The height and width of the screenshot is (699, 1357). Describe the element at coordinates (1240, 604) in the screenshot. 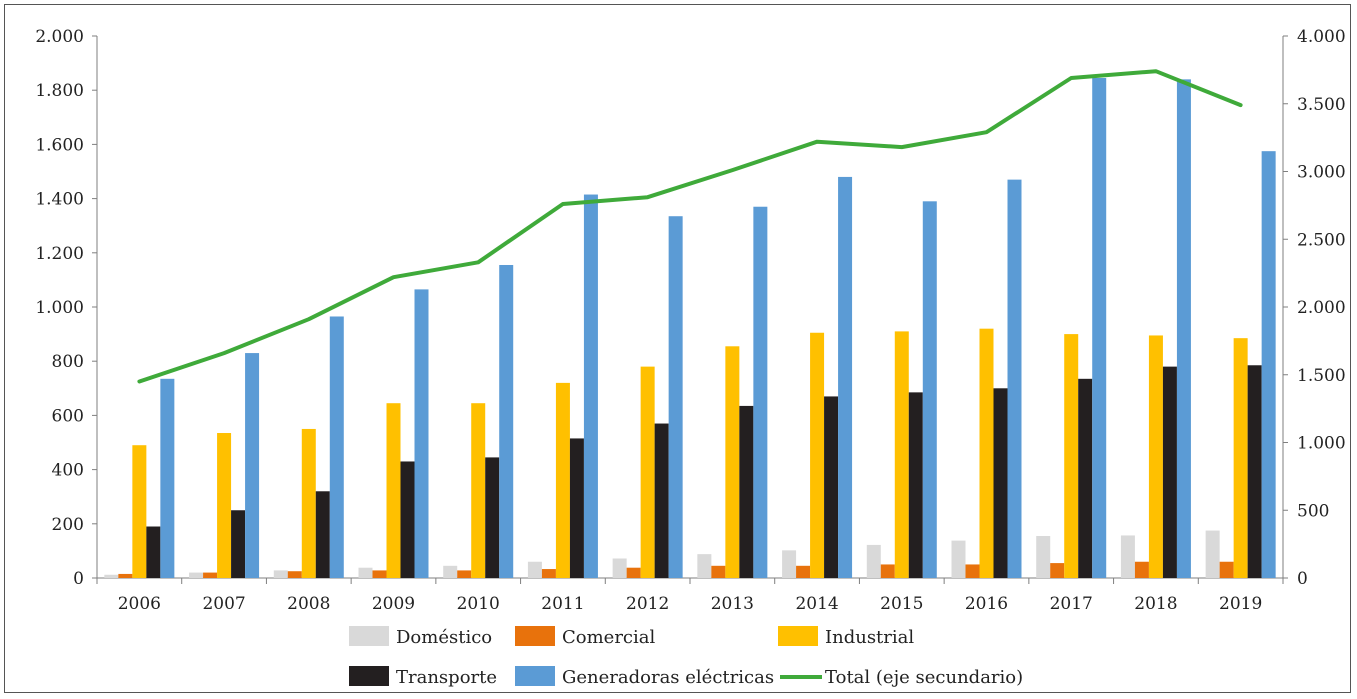

I see `x-tick-label: 2019` at that location.